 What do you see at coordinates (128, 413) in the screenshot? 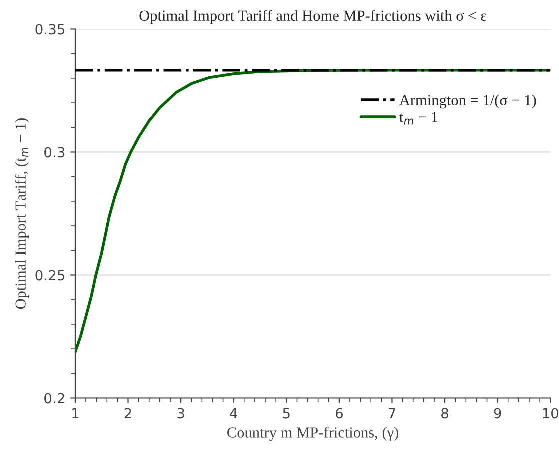
I see `x-tick-label: 2` at bounding box center [128, 413].